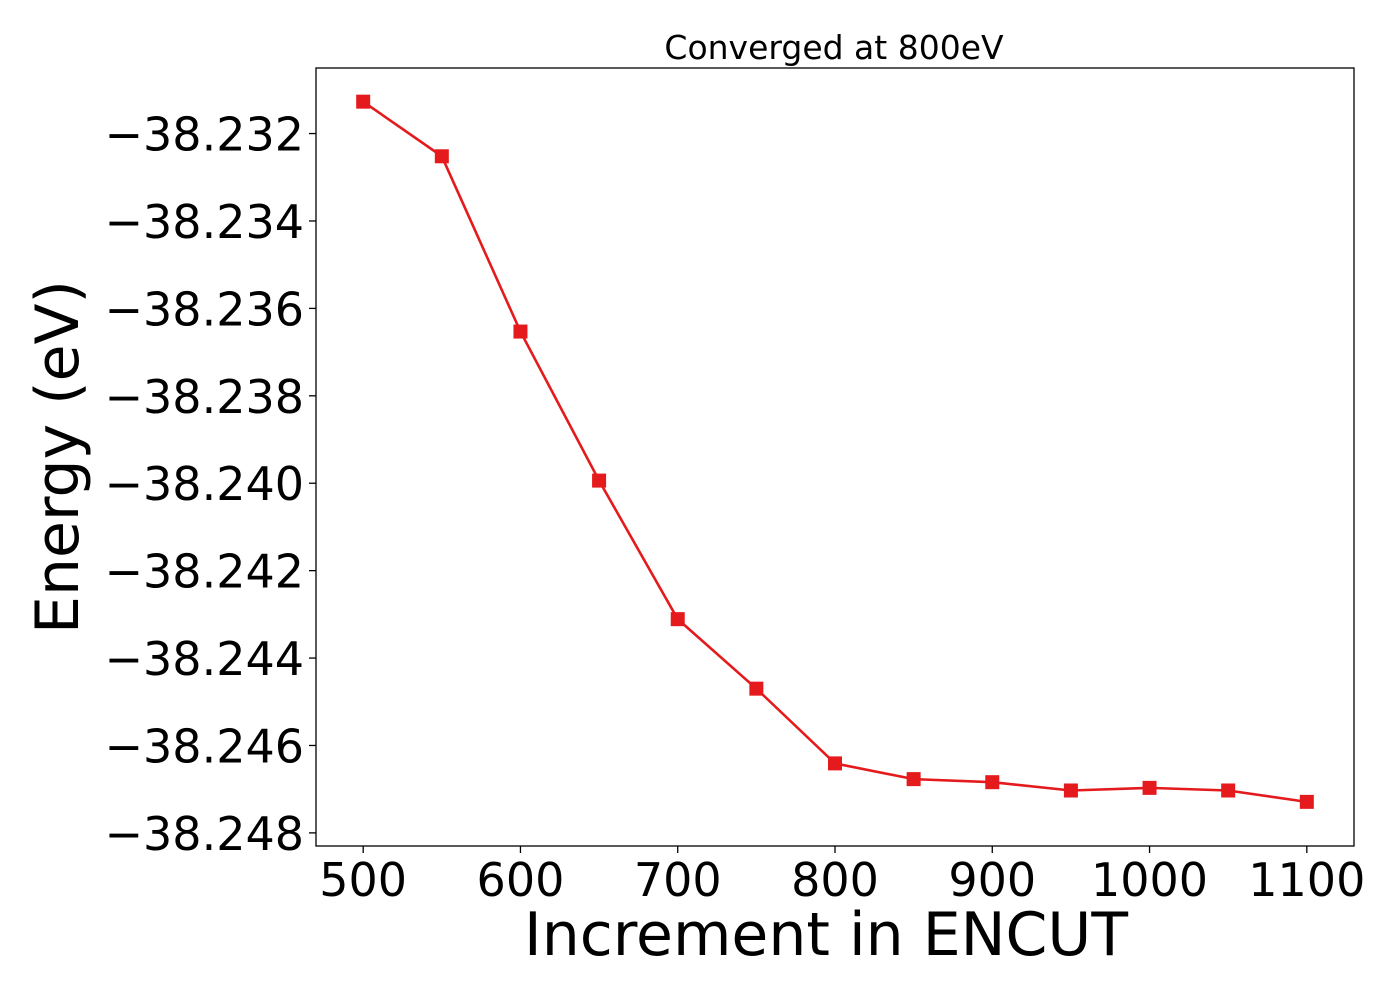 The width and height of the screenshot is (1400, 1000). What do you see at coordinates (205, 484) in the screenshot?
I see `y-tick-label: −38.240` at bounding box center [205, 484].